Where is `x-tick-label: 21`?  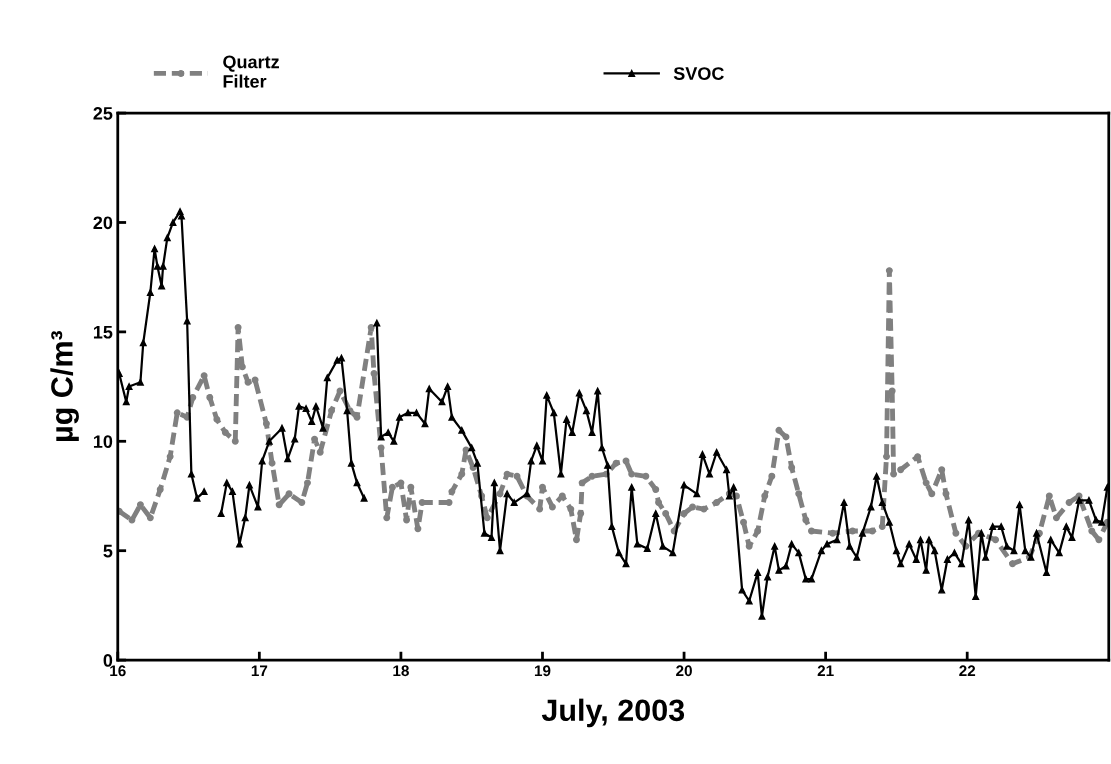
x-tick-label: 21 is located at coordinates (825, 671).